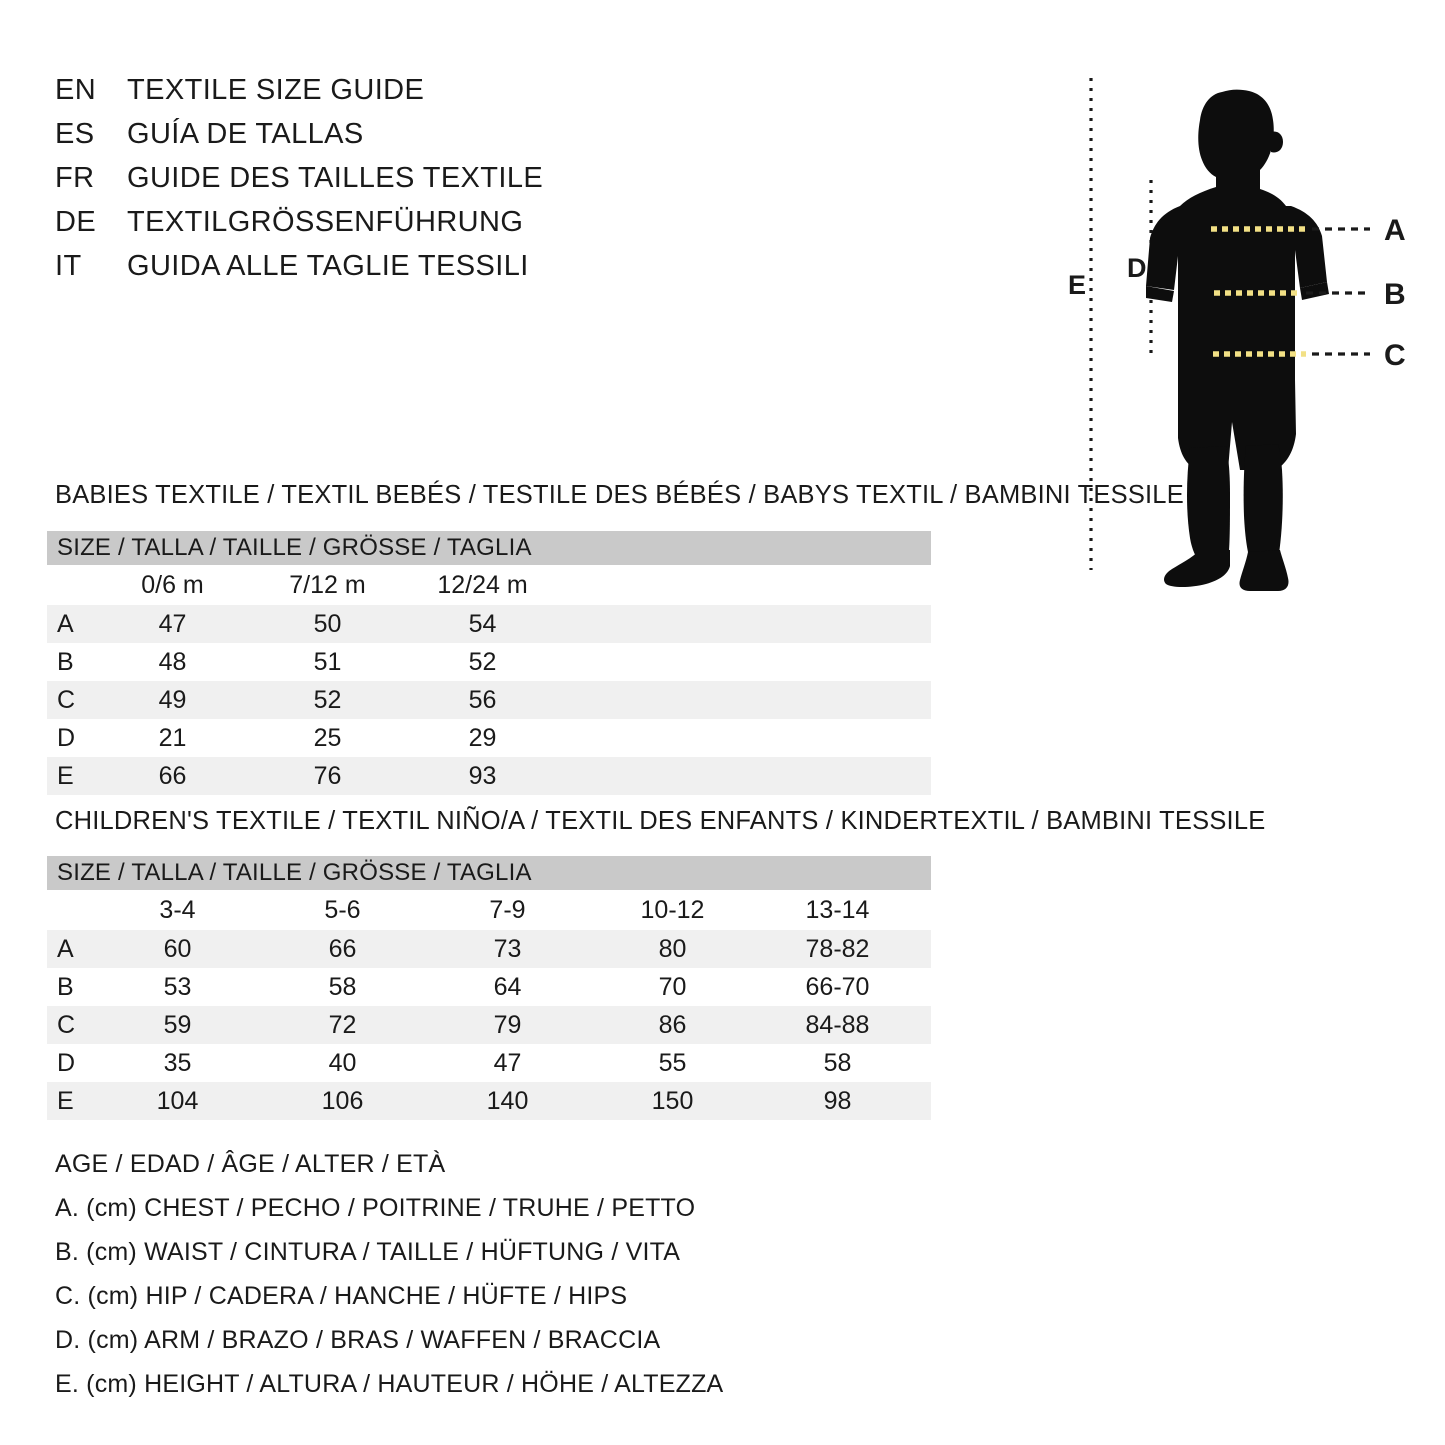 This screenshot has height=1445, width=1445. What do you see at coordinates (342, 948) in the screenshot?
I see `table-cell: 66` at bounding box center [342, 948].